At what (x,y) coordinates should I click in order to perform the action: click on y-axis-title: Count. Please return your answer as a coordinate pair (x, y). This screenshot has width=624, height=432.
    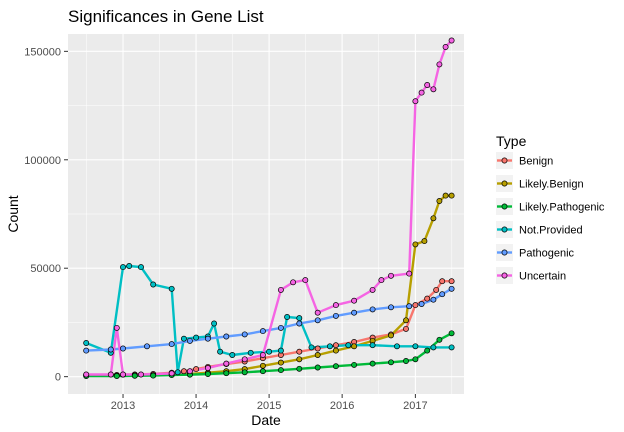
    Looking at the image, I should click on (13, 213).